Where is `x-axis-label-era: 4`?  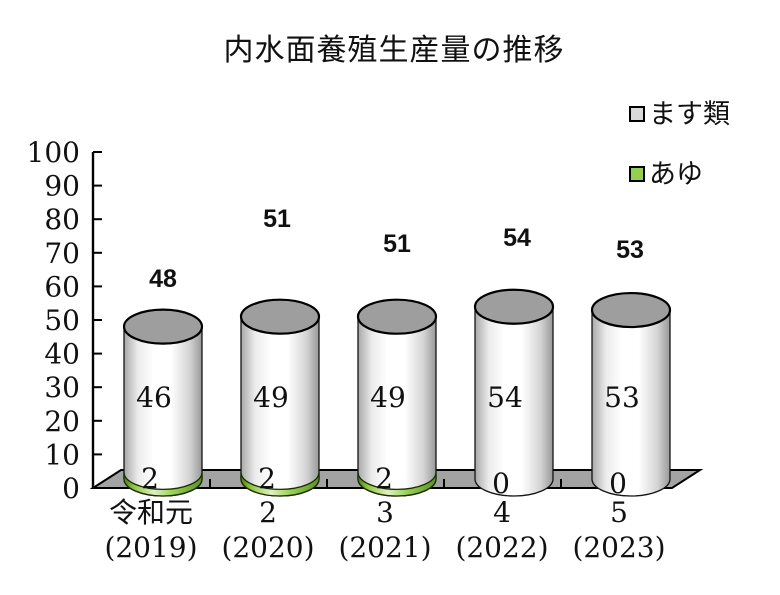
x-axis-label-era: 4 is located at coordinates (502, 512).